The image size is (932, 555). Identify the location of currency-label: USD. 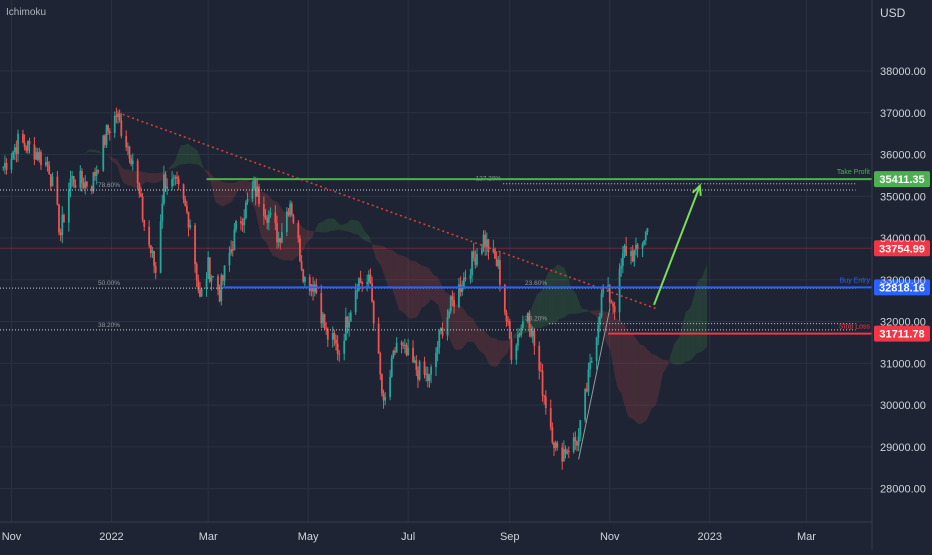
(893, 13).